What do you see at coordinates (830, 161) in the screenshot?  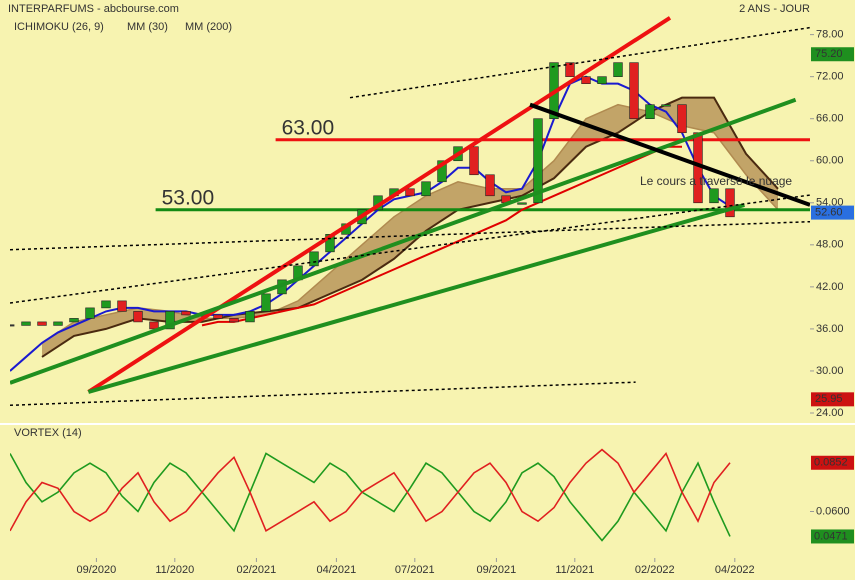 I see `y-tick-label: 60.00` at bounding box center [830, 161].